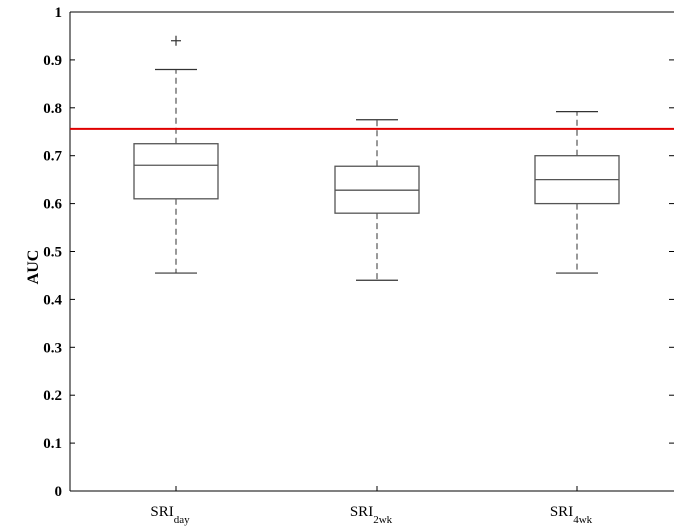  What do you see at coordinates (577, 192) in the screenshot?
I see `box-4wk` at bounding box center [577, 192].